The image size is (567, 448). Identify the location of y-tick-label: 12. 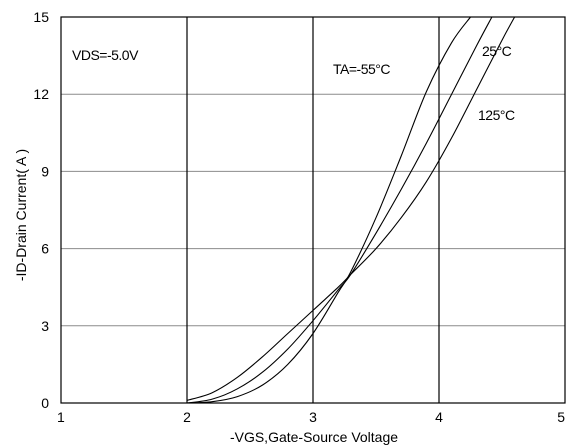
(41, 94).